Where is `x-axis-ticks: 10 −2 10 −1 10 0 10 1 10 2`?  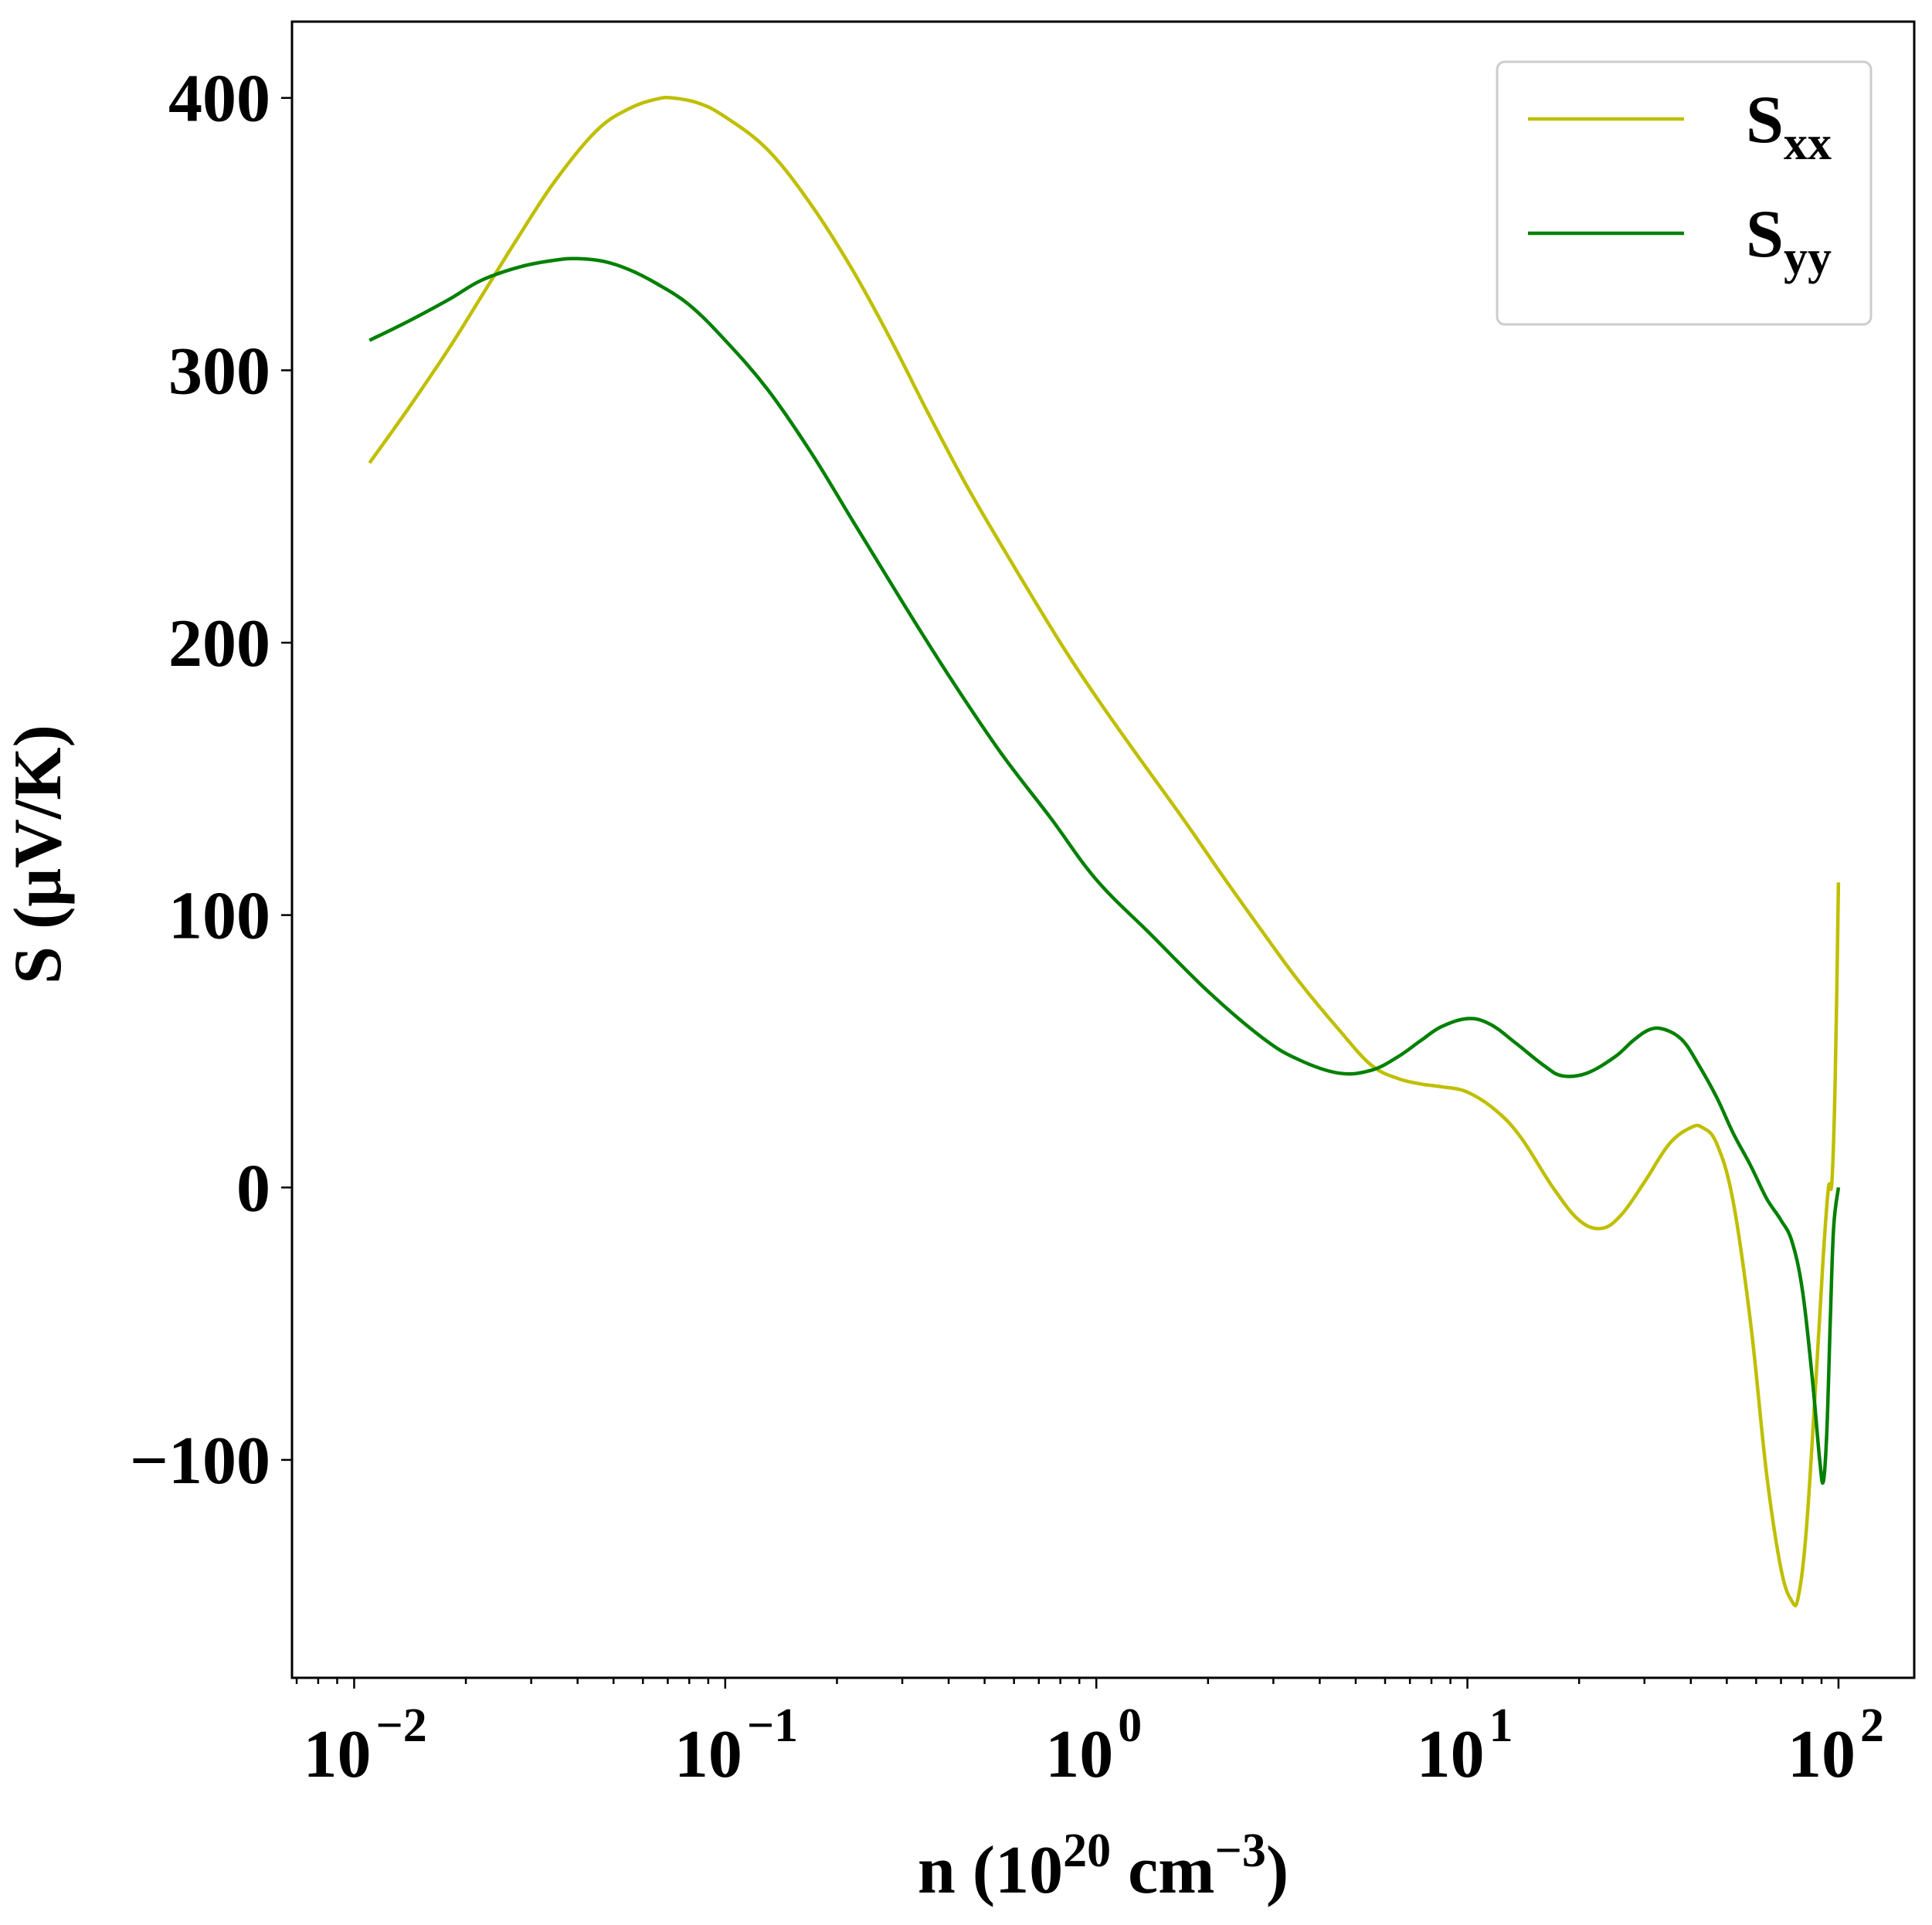 x-axis-ticks: 10 −2 10 −1 10 0 10 1 10 2 is located at coordinates (1089, 1735).